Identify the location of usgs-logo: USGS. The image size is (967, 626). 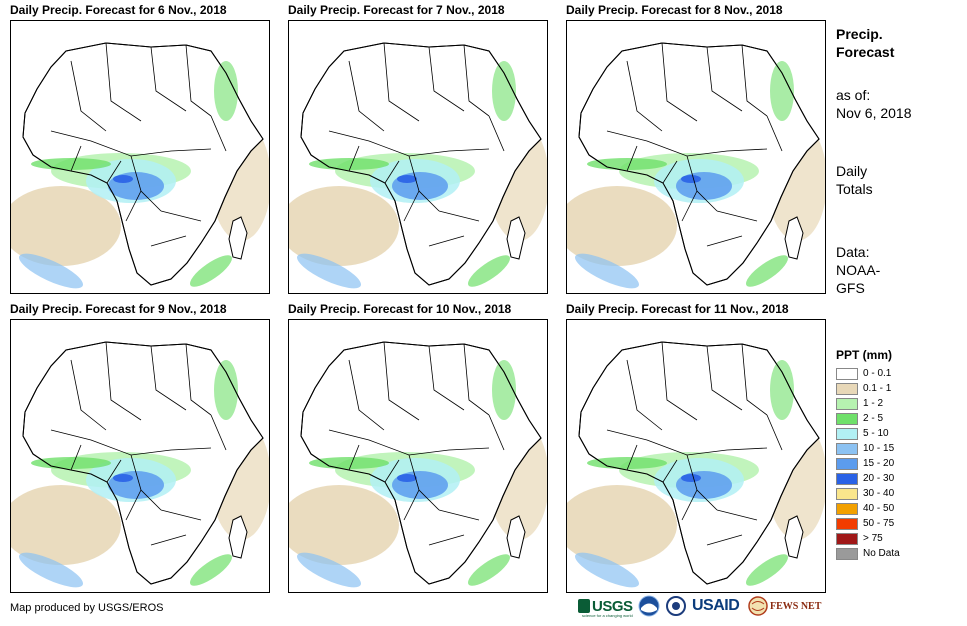
(606, 606).